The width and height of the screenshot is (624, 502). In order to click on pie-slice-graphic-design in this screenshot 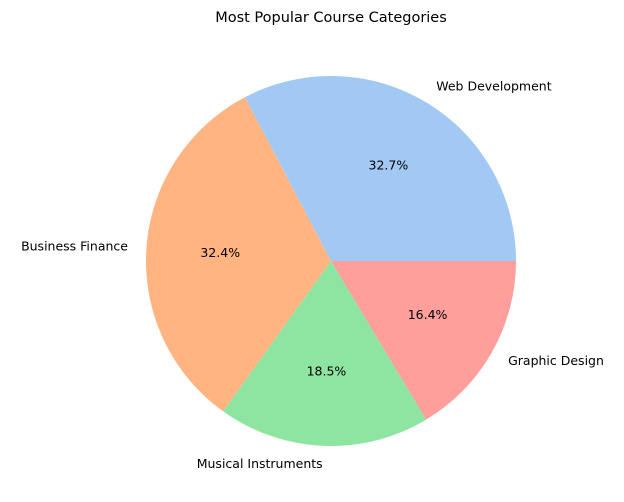, I will do `click(423, 340)`.